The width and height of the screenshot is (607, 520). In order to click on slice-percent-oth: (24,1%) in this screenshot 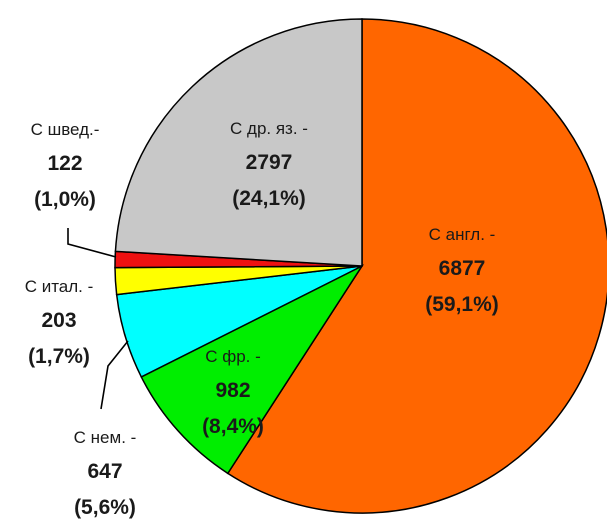, I will do `click(269, 198)`.